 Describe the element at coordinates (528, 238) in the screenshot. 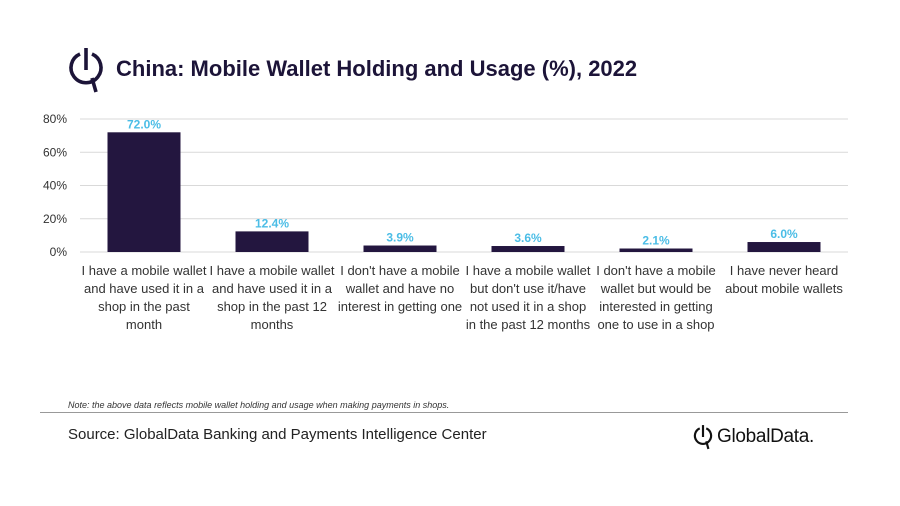

I see `data-label: 3.6%` at that location.